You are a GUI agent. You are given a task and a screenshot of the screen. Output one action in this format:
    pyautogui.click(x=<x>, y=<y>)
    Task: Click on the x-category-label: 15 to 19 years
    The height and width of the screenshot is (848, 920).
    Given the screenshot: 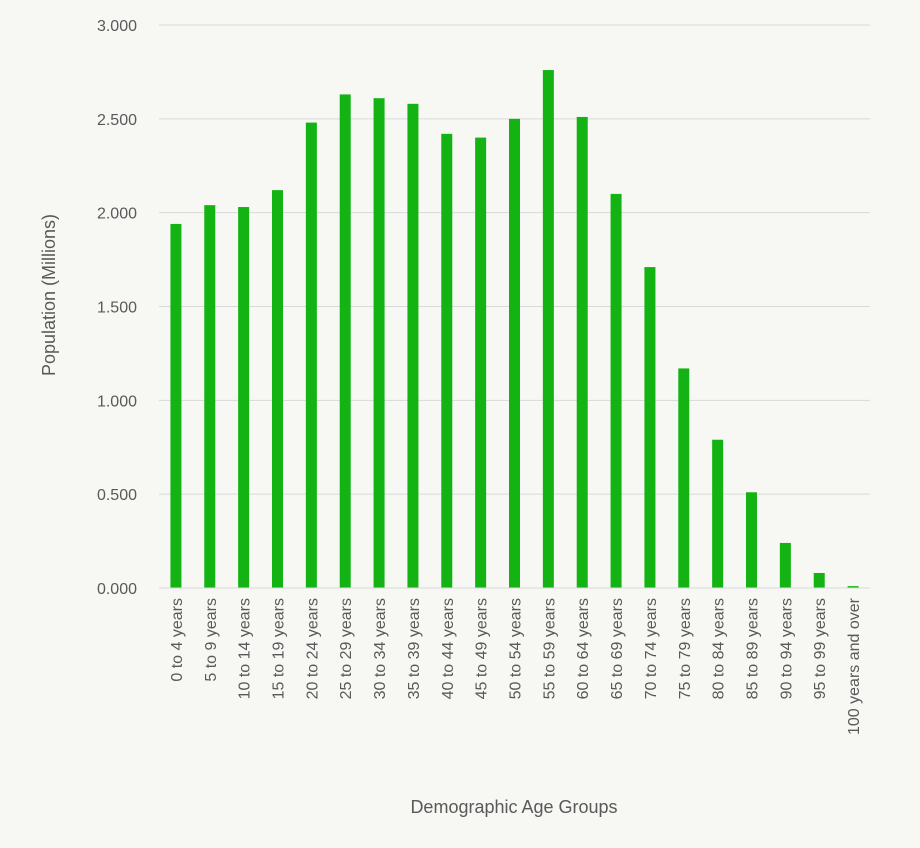 What is the action you would take?
    pyautogui.click(x=279, y=648)
    